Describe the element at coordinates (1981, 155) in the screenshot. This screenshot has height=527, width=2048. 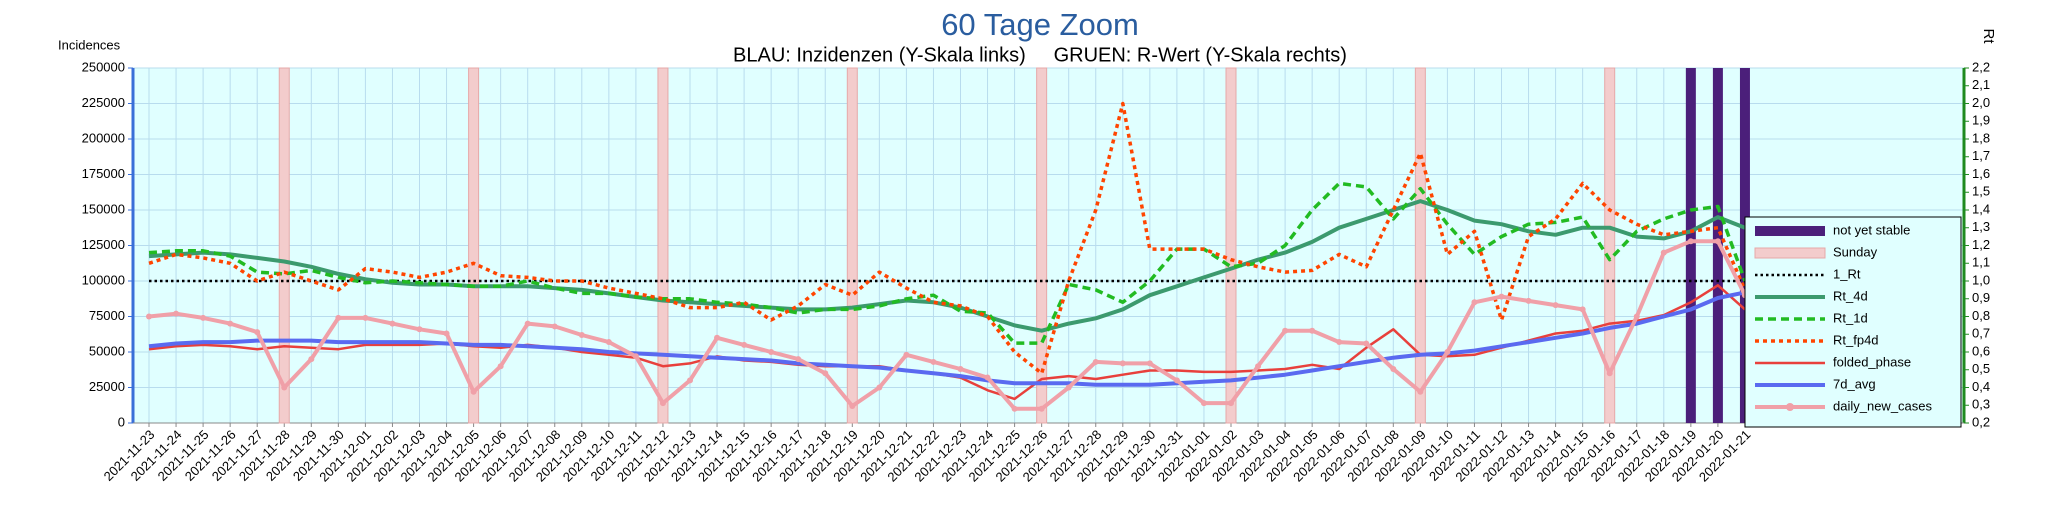
I see `y2-tick-label: 1,7` at that location.